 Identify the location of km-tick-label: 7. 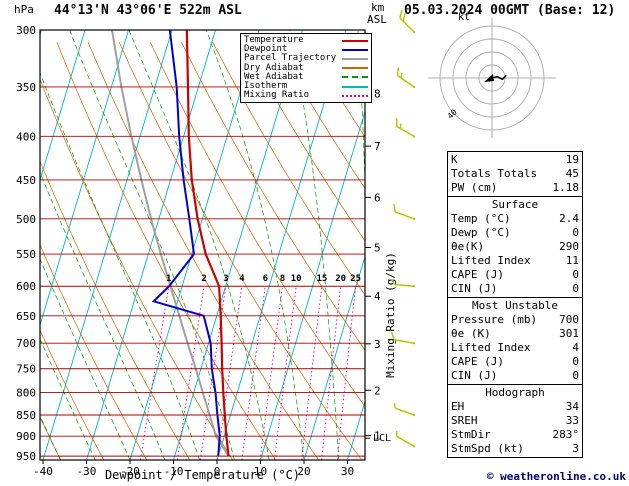
(377, 146).